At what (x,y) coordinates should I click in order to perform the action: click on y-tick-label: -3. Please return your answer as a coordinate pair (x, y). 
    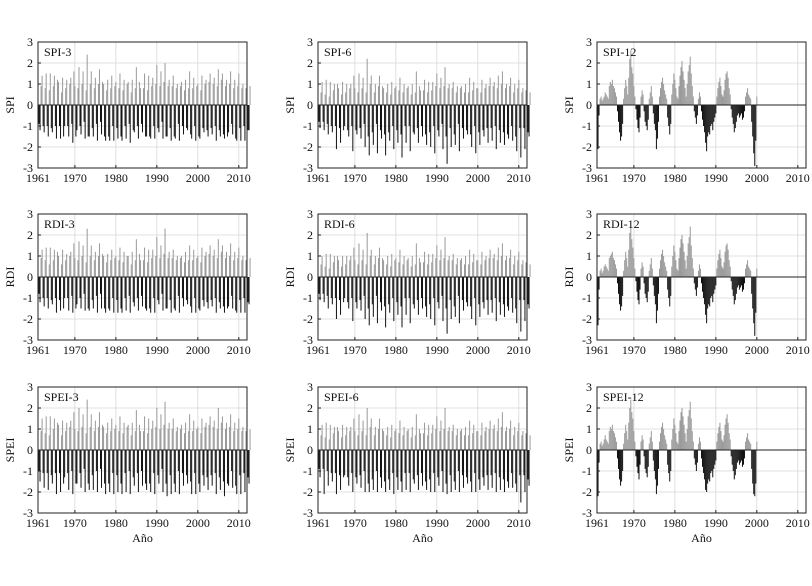
    Looking at the image, I should click on (308, 513).